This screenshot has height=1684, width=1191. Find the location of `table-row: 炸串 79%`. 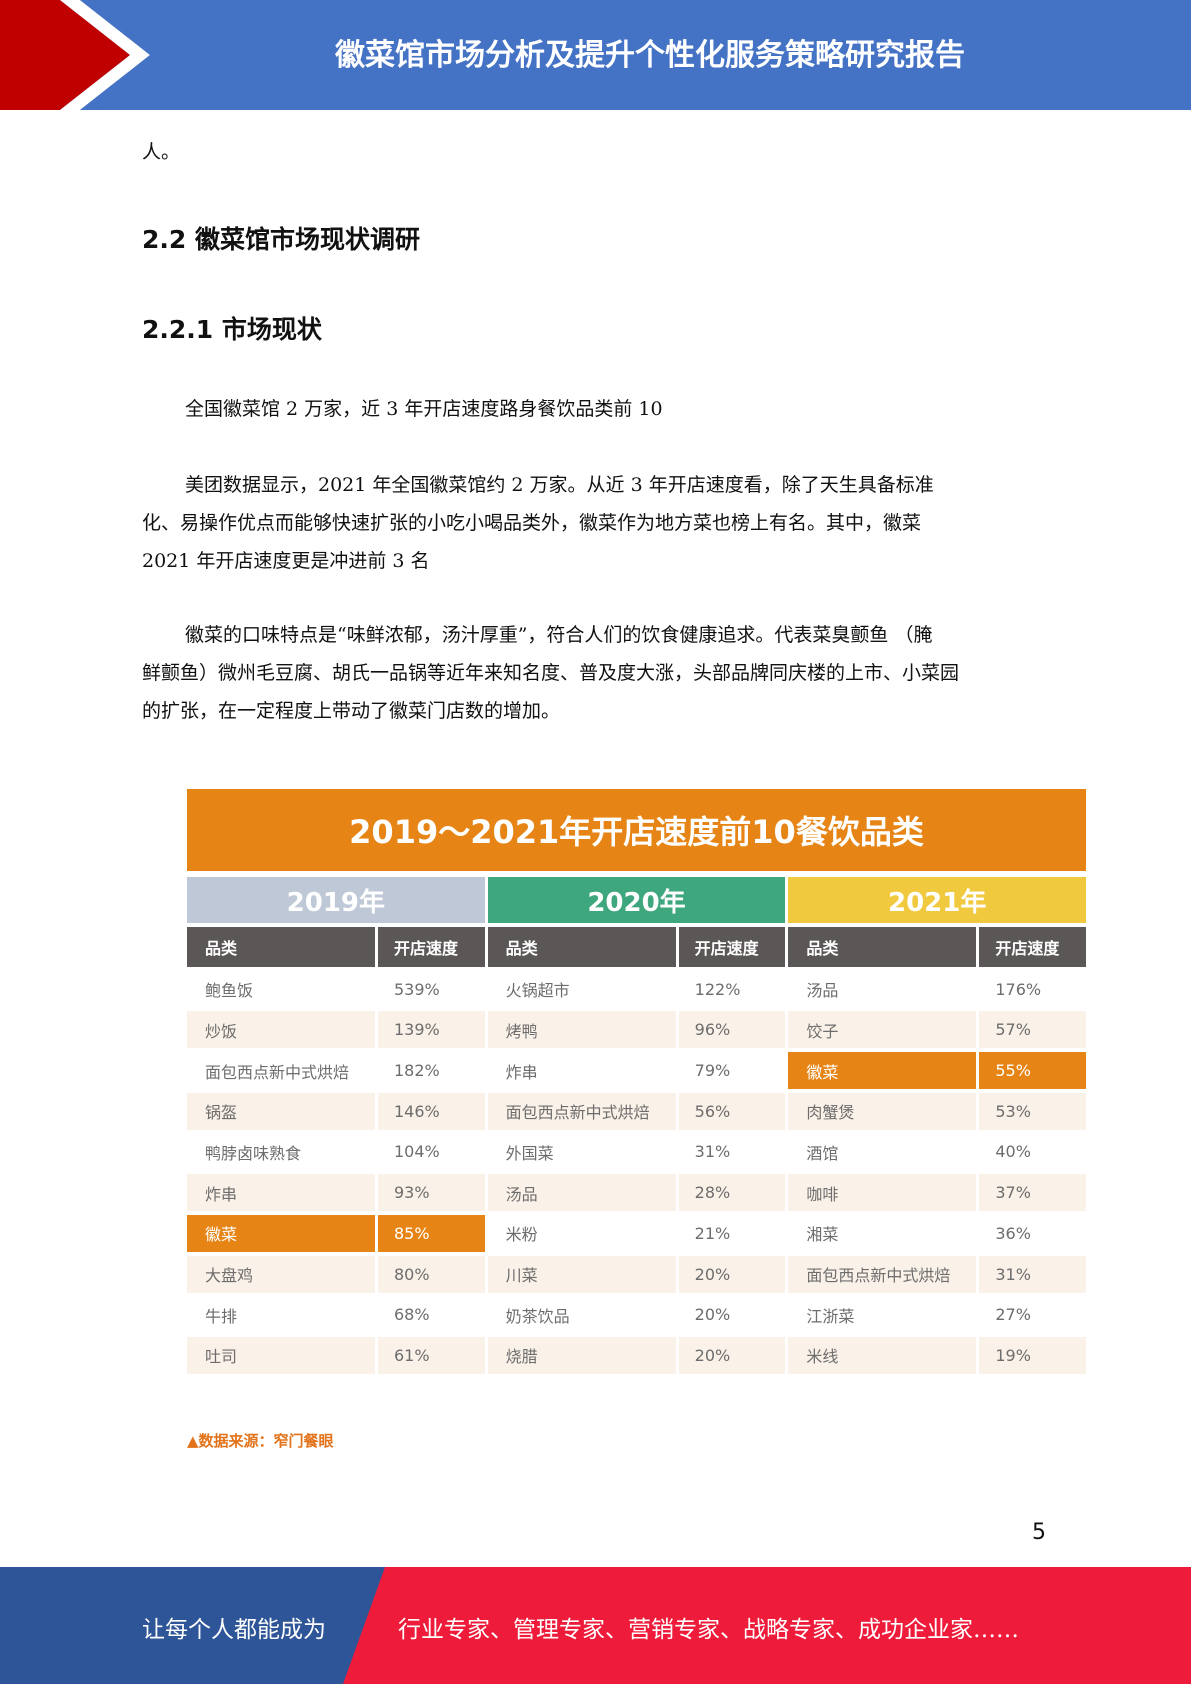

table-row: 炸串 79% is located at coordinates (637, 1071).